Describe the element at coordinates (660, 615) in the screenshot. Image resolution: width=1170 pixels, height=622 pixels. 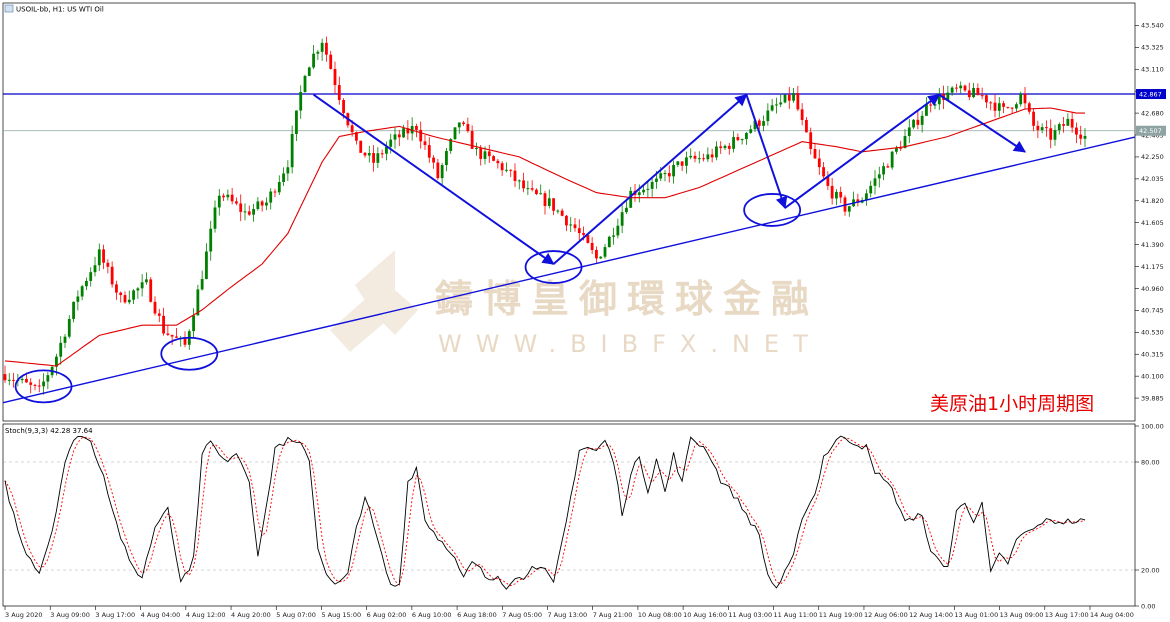
I see `time-tick-label: 10 Aug 08:00` at that location.